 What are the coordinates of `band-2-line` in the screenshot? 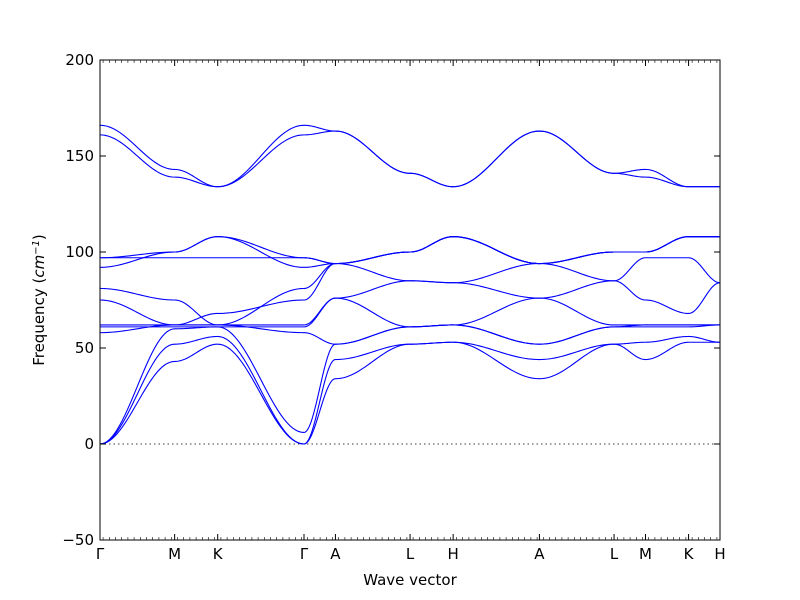 It's located at (410, 390).